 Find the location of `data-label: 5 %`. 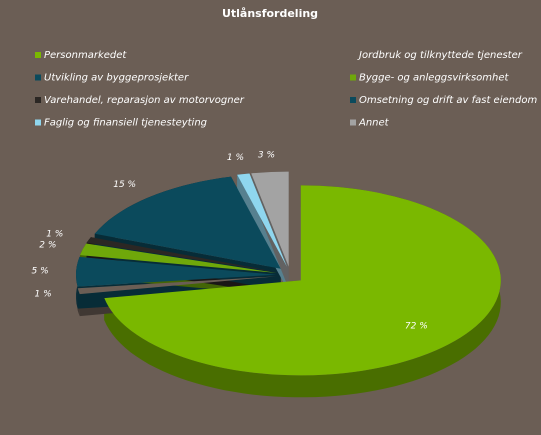

data-label: 5 % is located at coordinates (40, 272).